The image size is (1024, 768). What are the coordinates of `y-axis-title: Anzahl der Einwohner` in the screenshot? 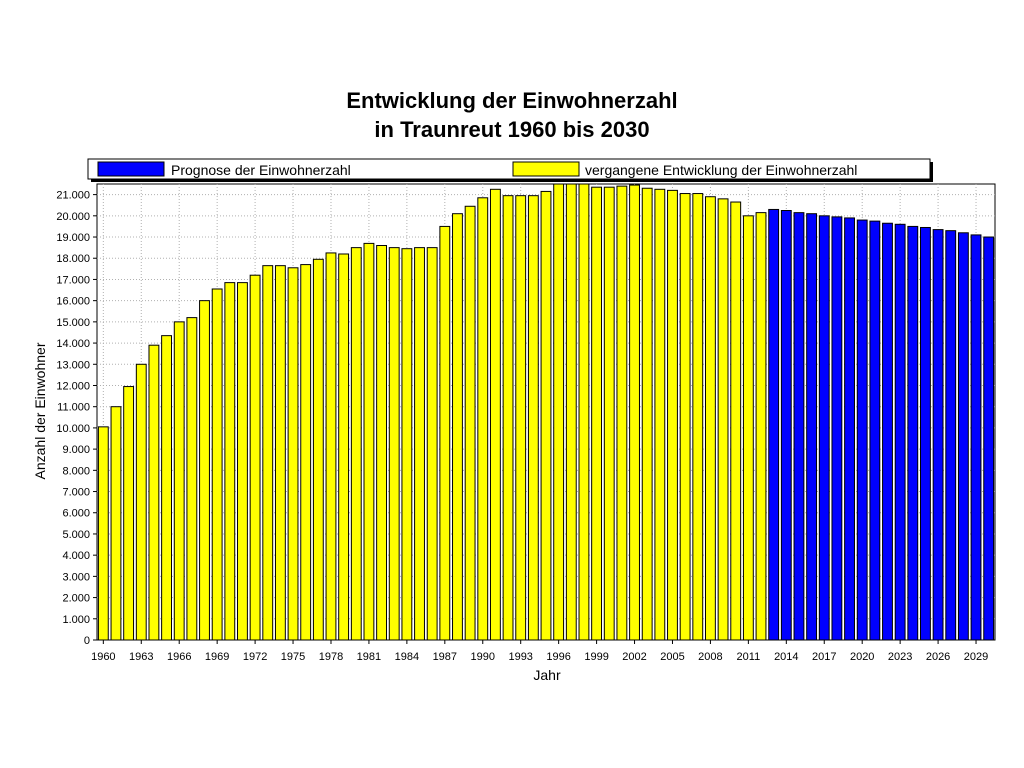 It's located at (40, 410).